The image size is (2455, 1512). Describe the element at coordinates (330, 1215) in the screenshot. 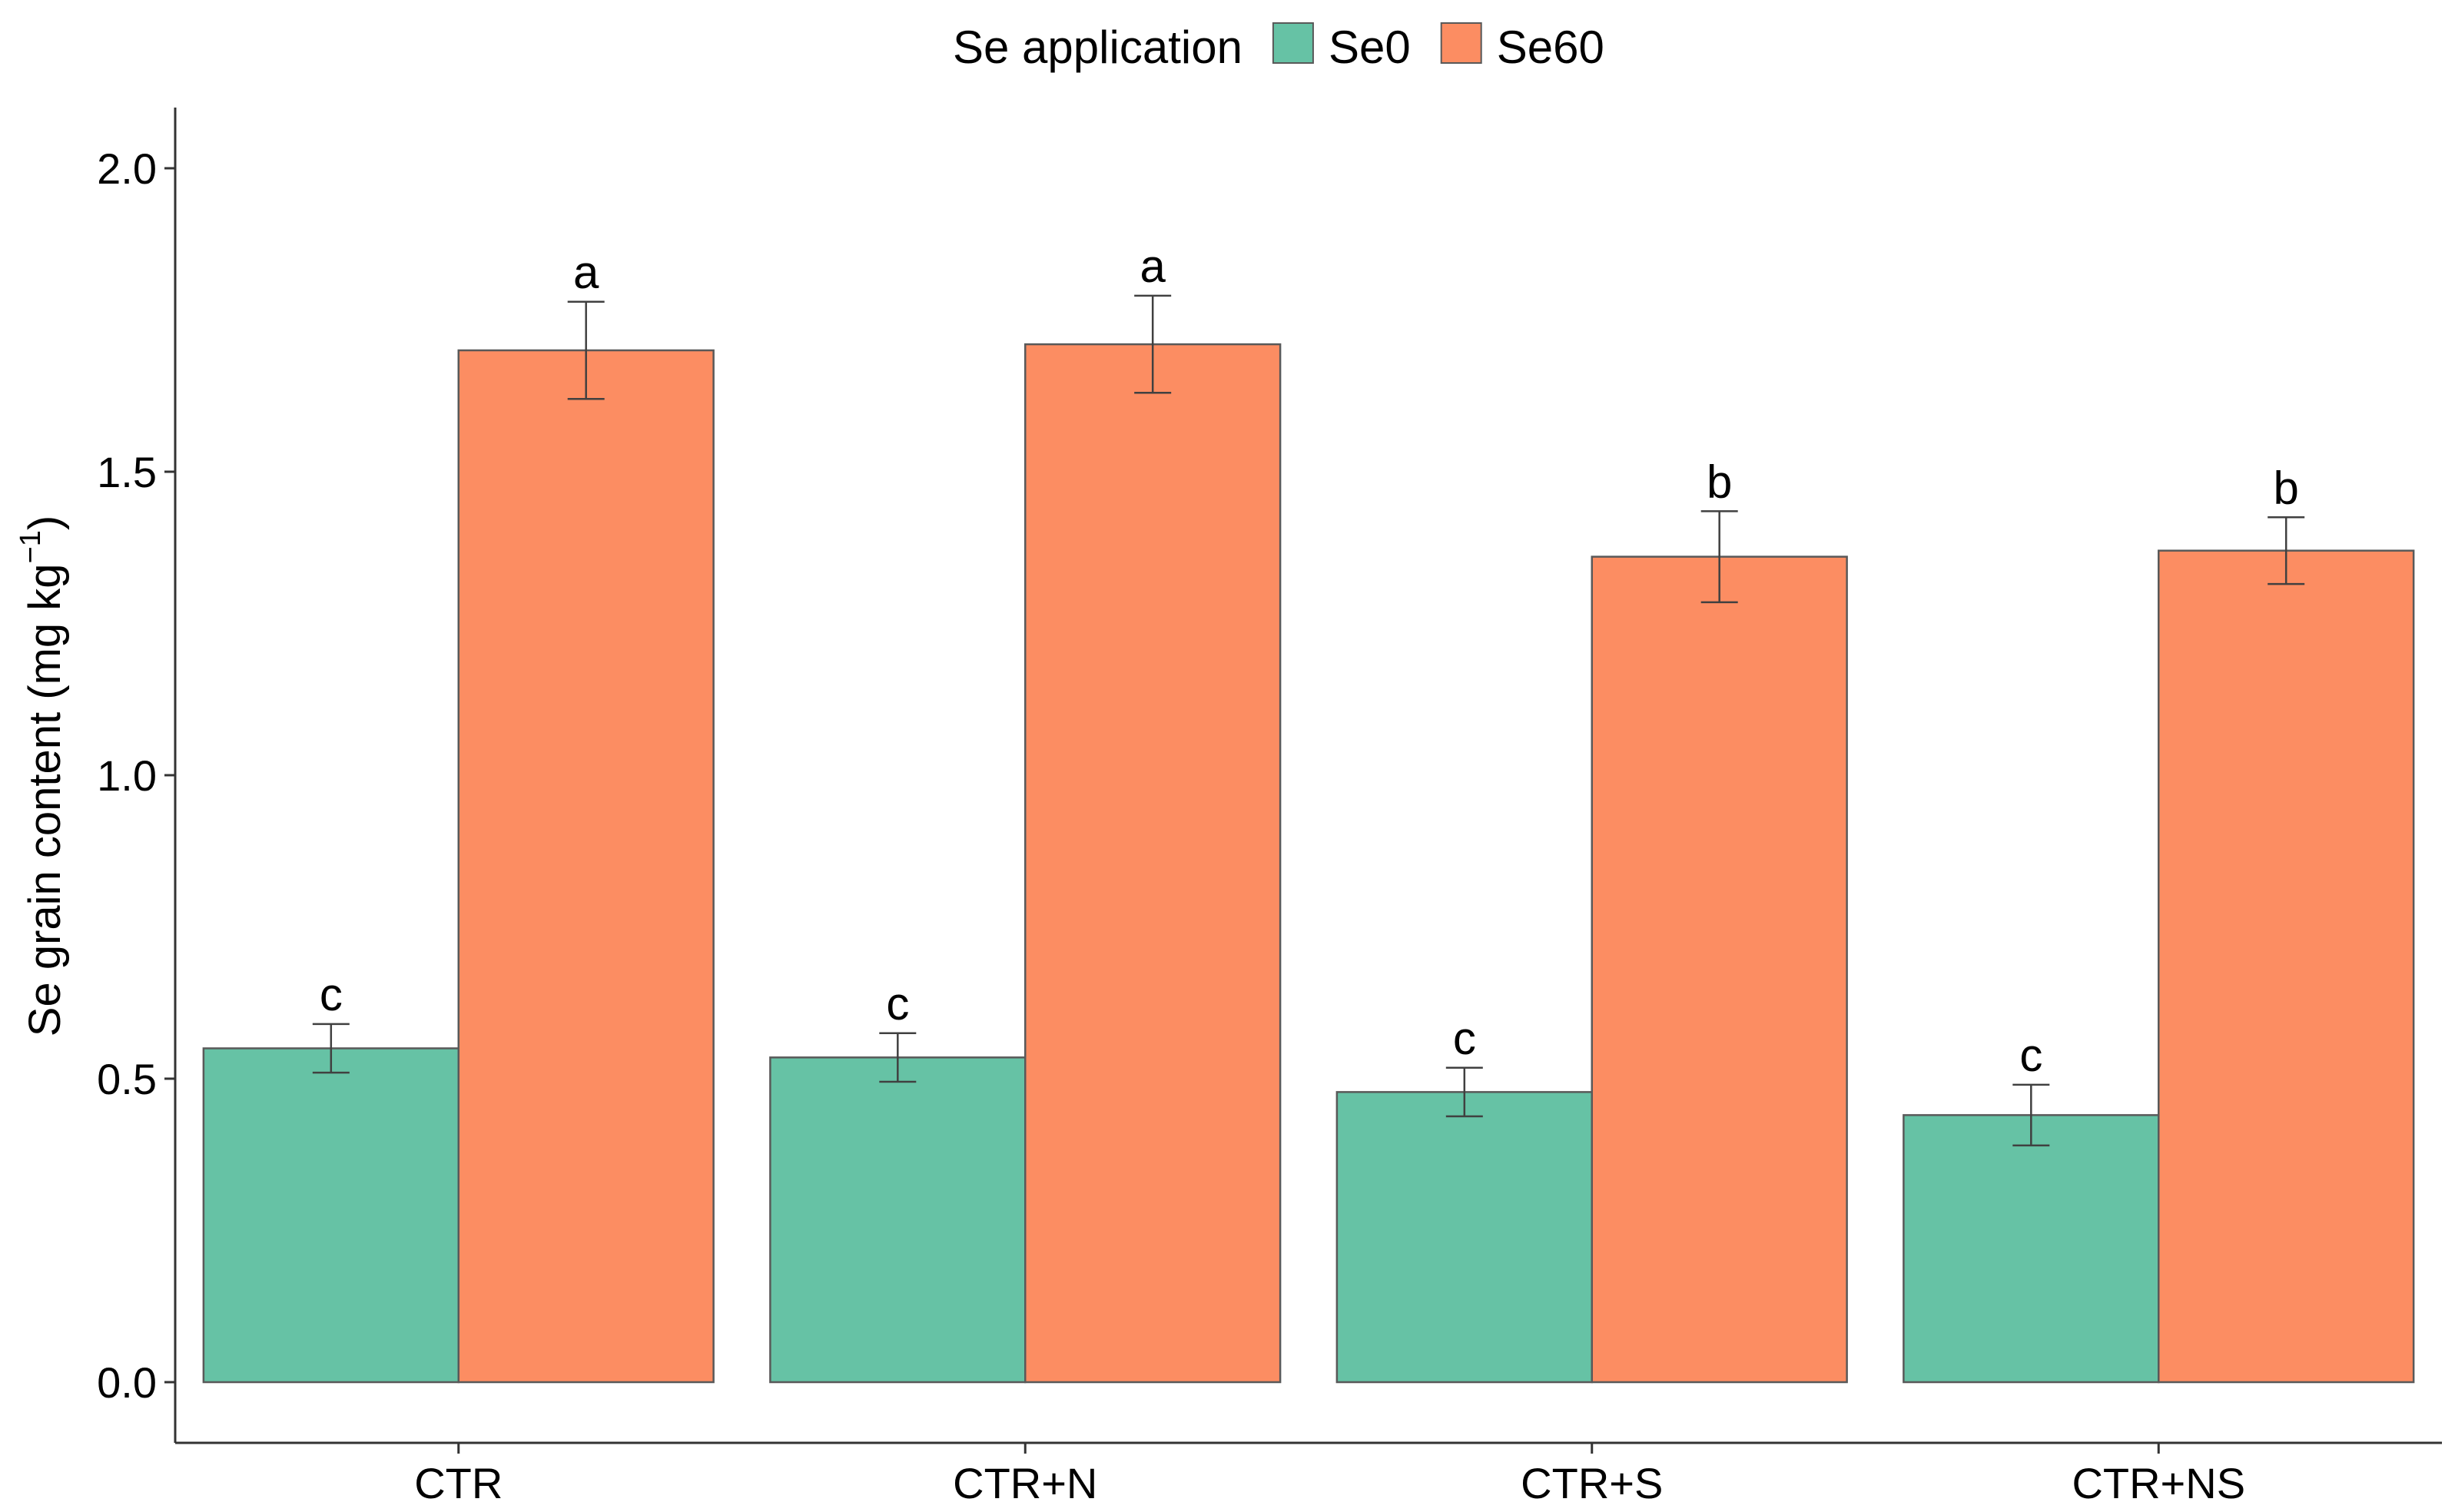

I see `bar-se0-ctr` at that location.